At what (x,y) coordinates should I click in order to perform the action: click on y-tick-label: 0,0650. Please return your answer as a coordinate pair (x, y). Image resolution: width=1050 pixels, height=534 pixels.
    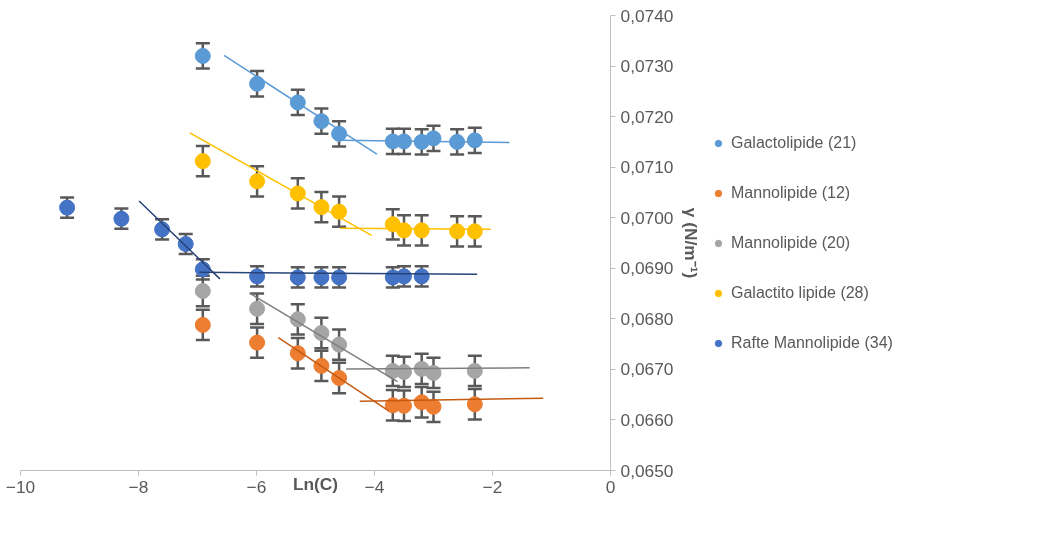
    Looking at the image, I should click on (647, 470).